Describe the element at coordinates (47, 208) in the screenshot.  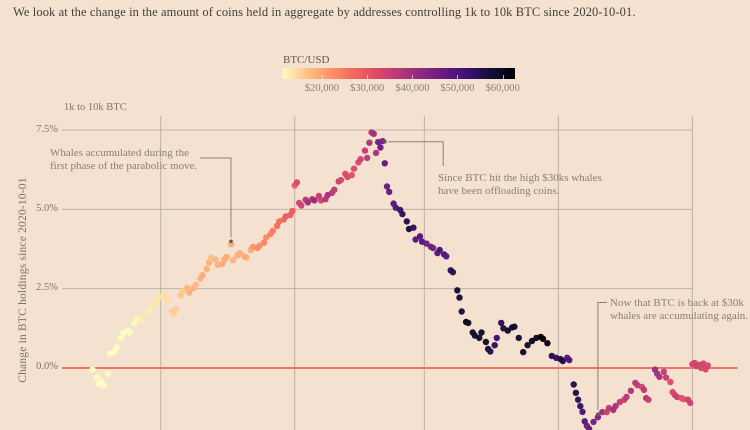
I see `y-tick-label: 5.0%` at that location.